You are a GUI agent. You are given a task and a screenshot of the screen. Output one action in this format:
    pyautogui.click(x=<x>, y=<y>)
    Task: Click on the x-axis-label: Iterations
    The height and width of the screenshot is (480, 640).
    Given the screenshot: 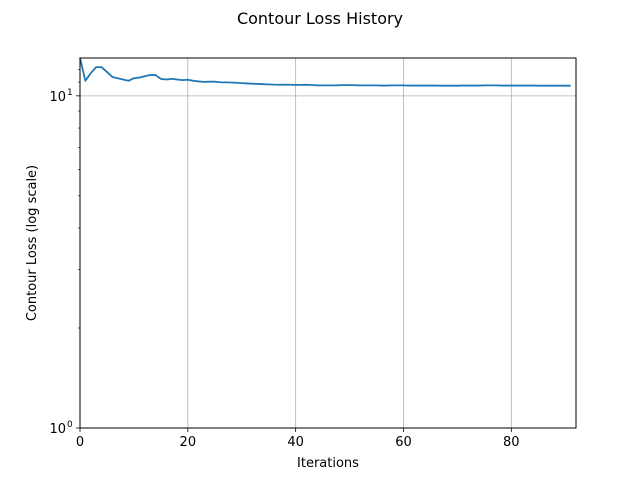 What is the action you would take?
    pyautogui.click(x=328, y=463)
    